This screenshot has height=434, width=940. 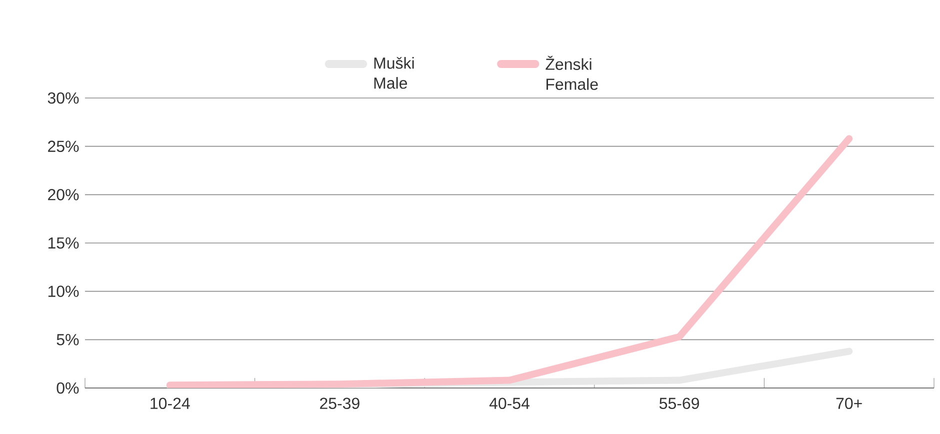 I want to click on y-tick-label: 15%, so click(x=63, y=243).